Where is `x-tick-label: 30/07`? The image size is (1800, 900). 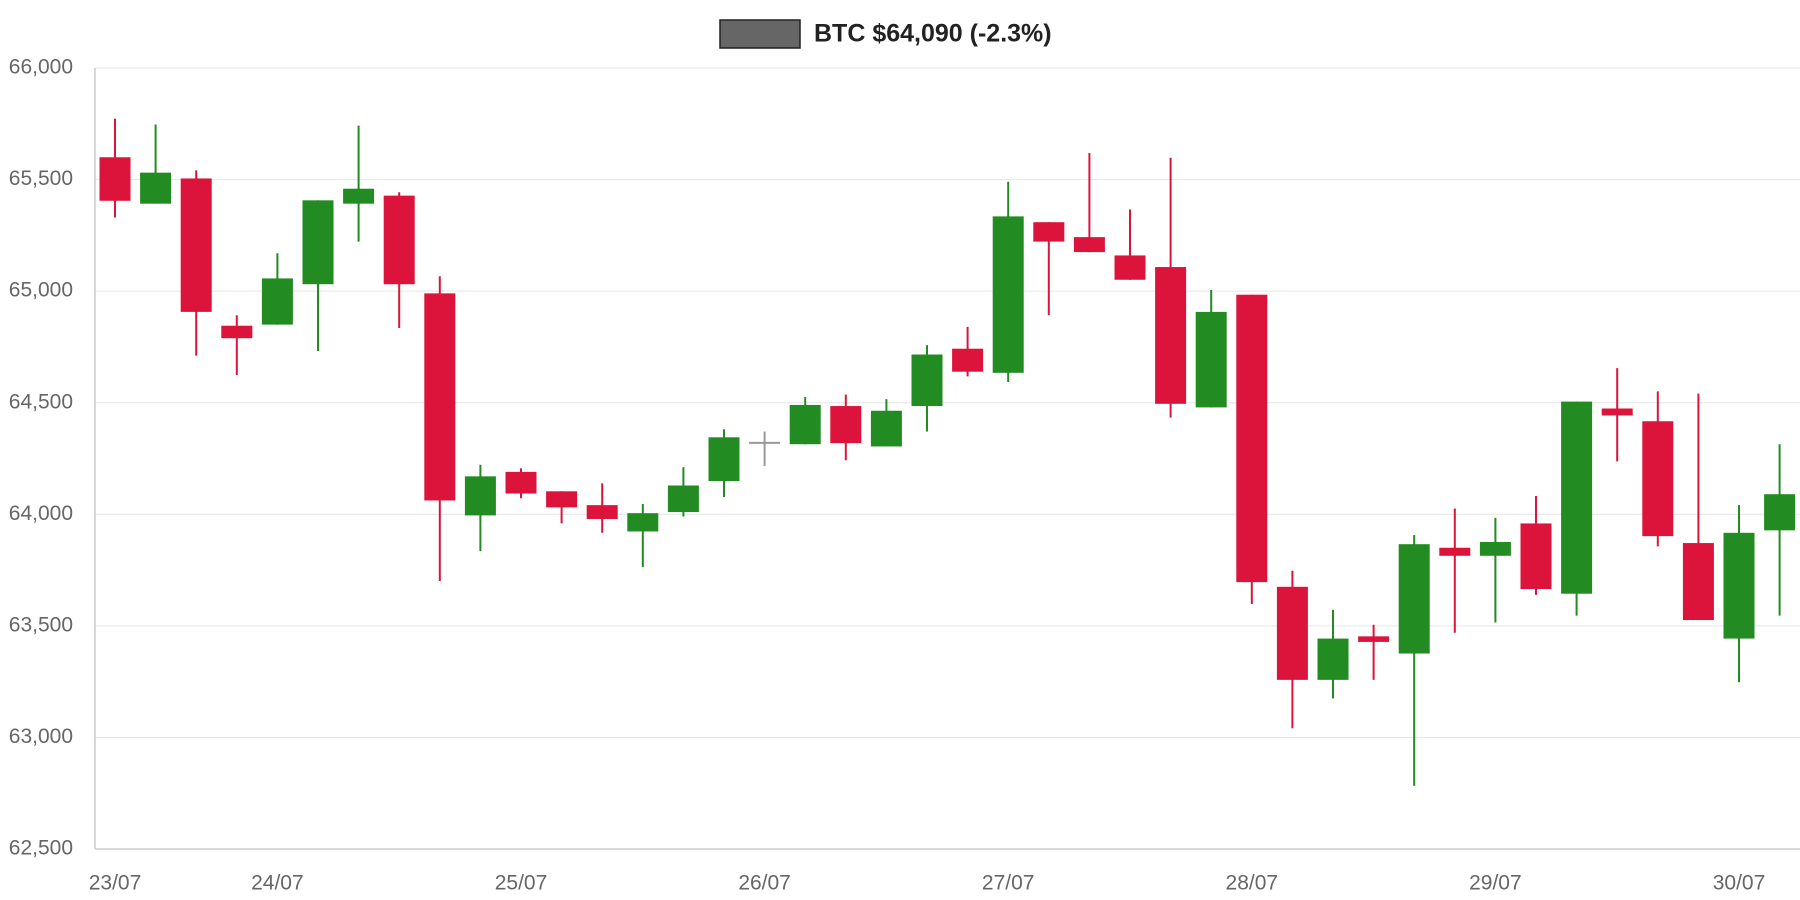 x-tick-label: 30/07 is located at coordinates (1739, 883).